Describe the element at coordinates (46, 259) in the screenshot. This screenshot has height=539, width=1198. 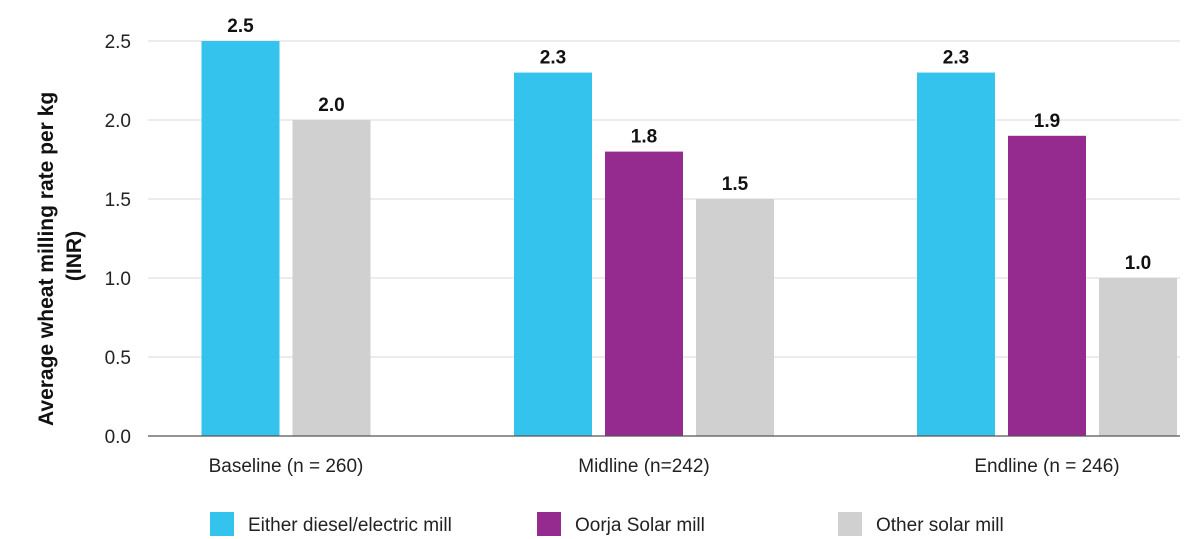
I see `y-axis-title-line-1: Average wheat milling rate per kg` at that location.